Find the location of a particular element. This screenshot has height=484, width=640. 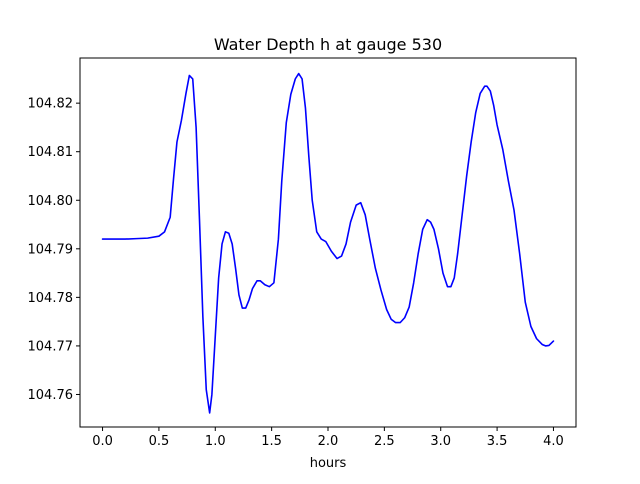

x-tick-label: 1.5 is located at coordinates (271, 441).